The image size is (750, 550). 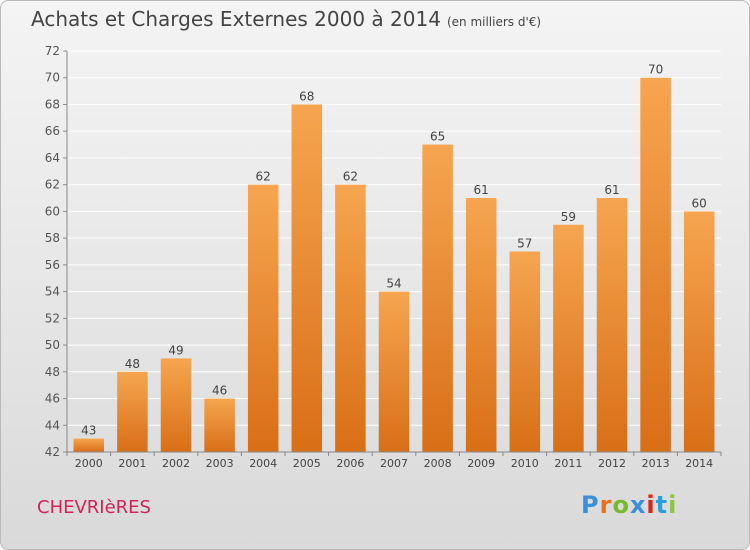 I want to click on y-tick-label: 46, so click(x=52, y=399).